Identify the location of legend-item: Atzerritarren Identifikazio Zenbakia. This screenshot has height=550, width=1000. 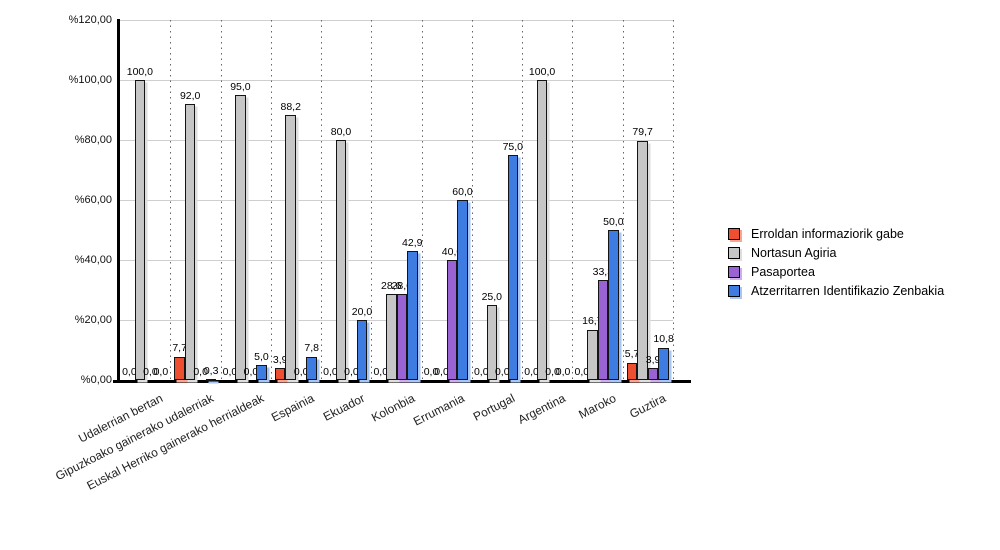
(836, 290).